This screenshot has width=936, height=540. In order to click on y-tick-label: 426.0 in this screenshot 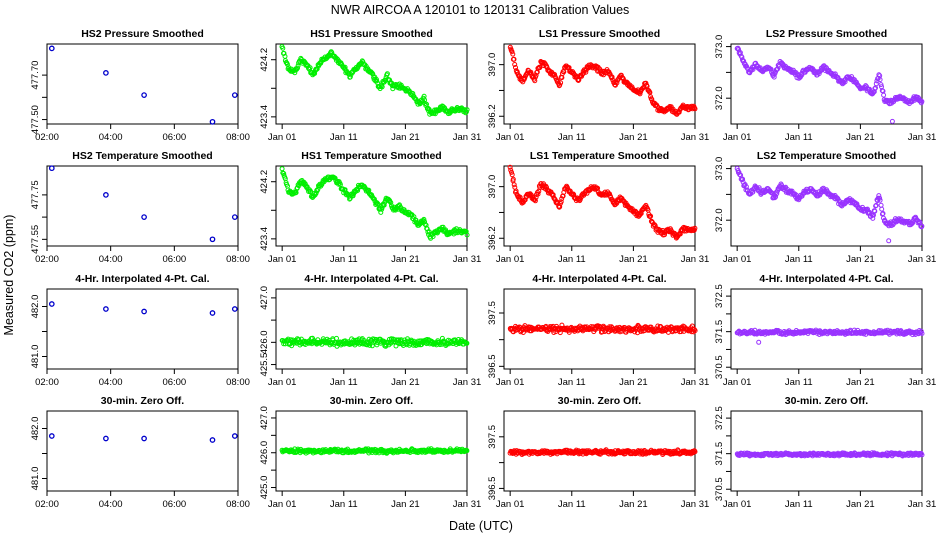, I will do `click(264, 453)`.